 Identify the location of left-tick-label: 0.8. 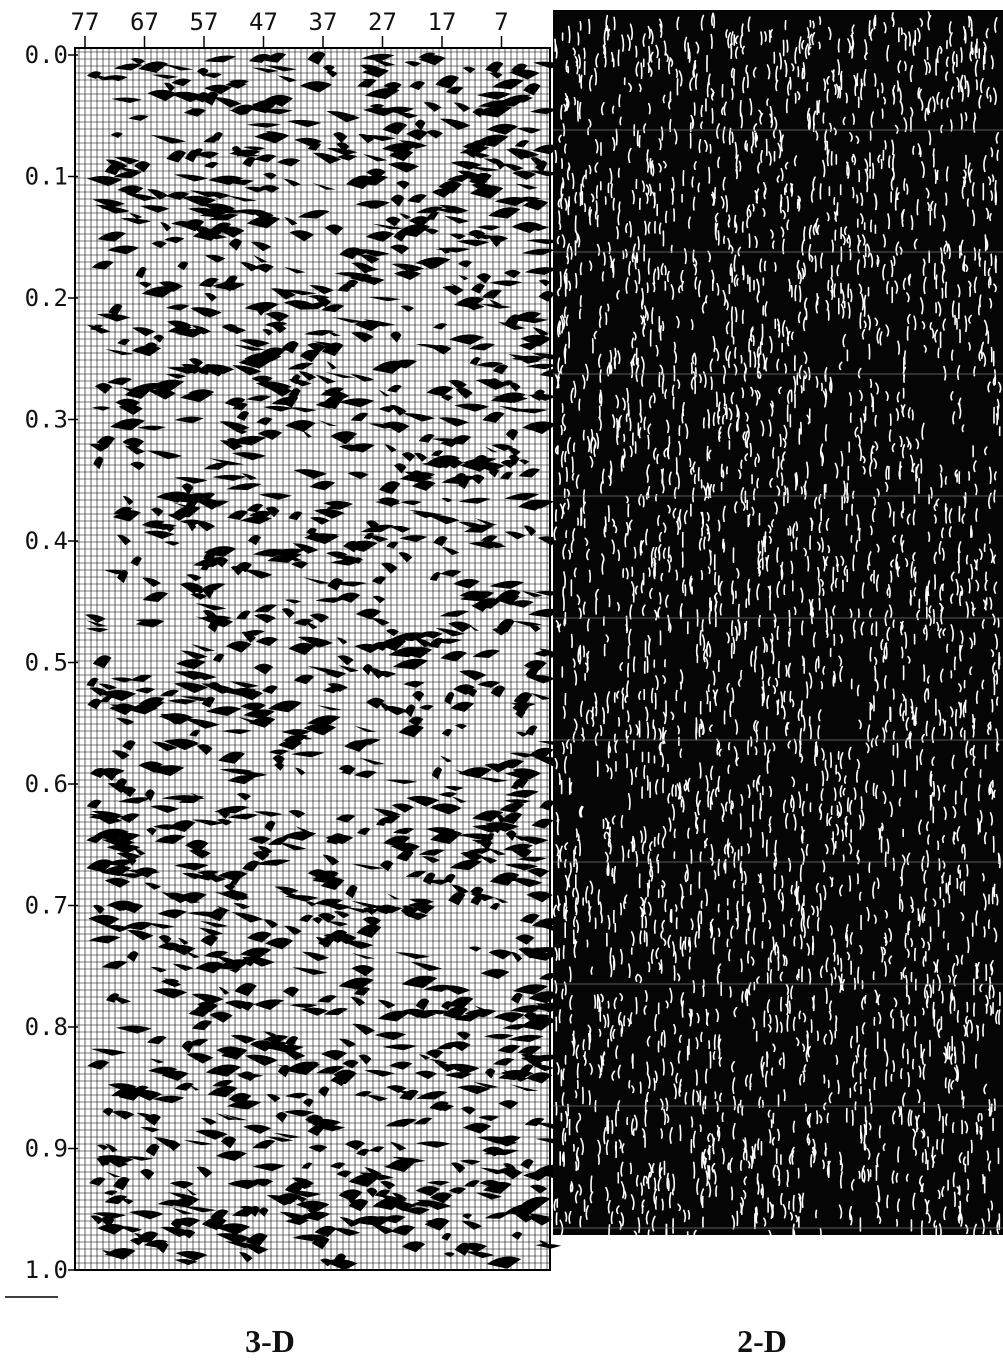
(46, 1027).